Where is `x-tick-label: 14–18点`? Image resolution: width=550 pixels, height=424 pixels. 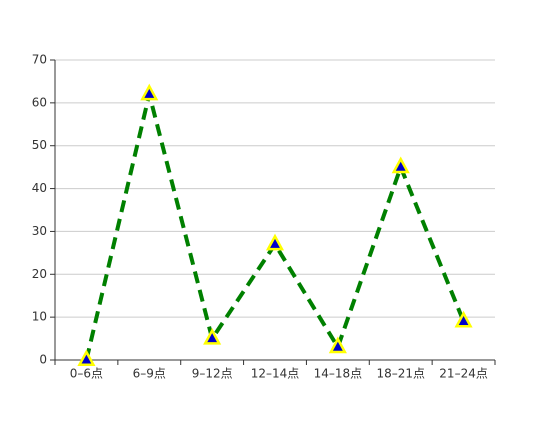 x-tick-label: 14–18点 is located at coordinates (338, 374).